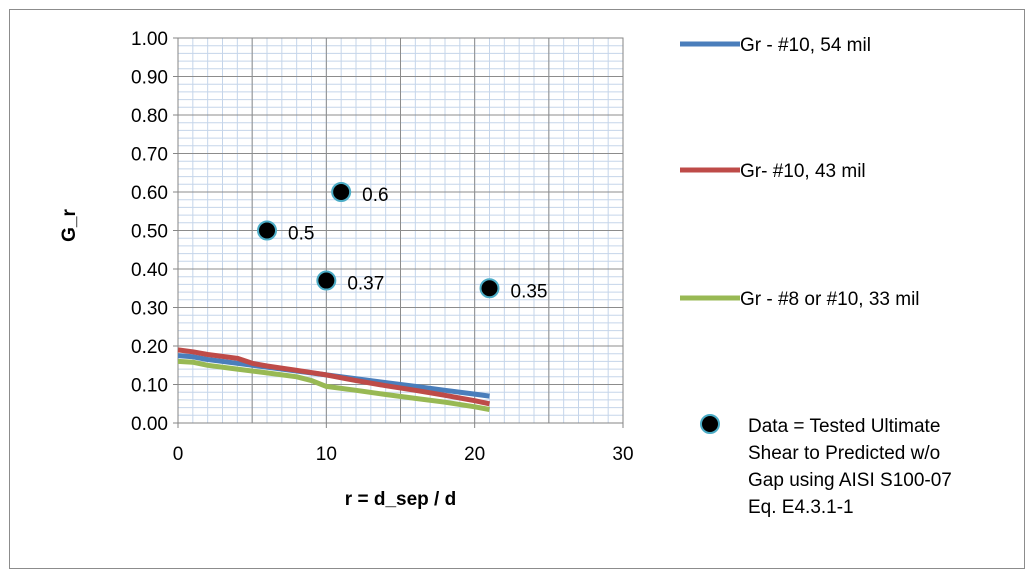 This screenshot has height=577, width=1033. I want to click on x-tick-label: 20, so click(474, 454).